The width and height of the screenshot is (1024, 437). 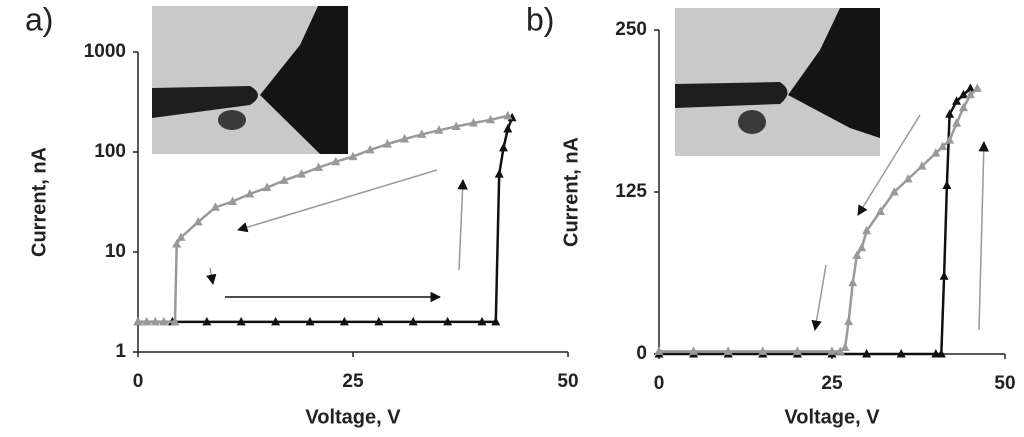 I want to click on inset-b, so click(x=777, y=82).